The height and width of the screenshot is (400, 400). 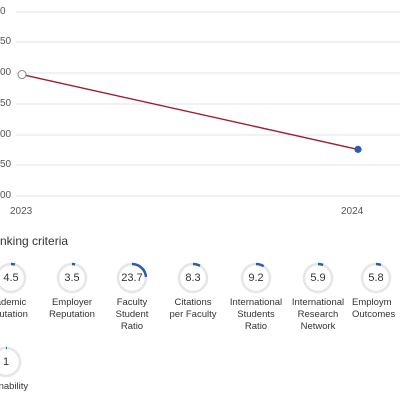 I want to click on score-ring: 9.2, so click(x=256, y=278).